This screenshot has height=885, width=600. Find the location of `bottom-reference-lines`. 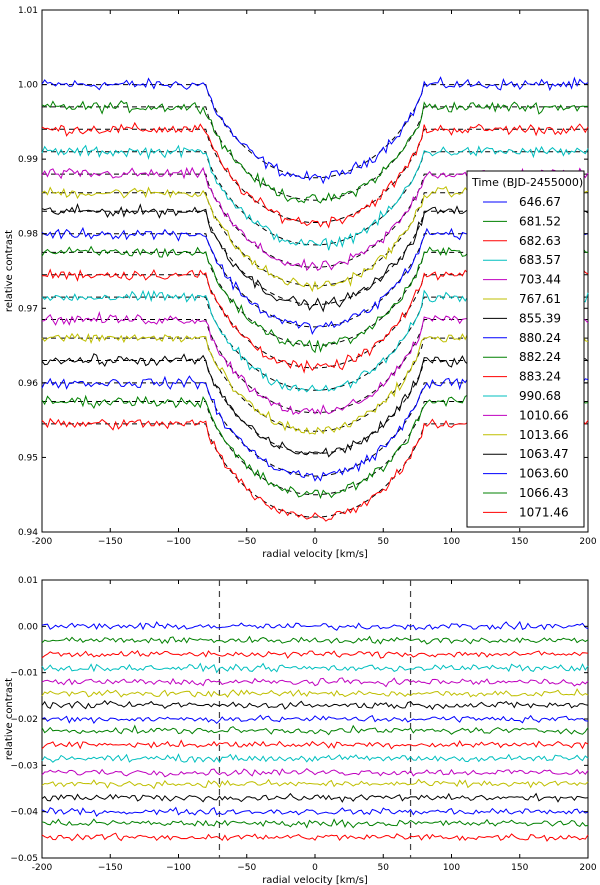

bottom-reference-lines is located at coordinates (315, 719).